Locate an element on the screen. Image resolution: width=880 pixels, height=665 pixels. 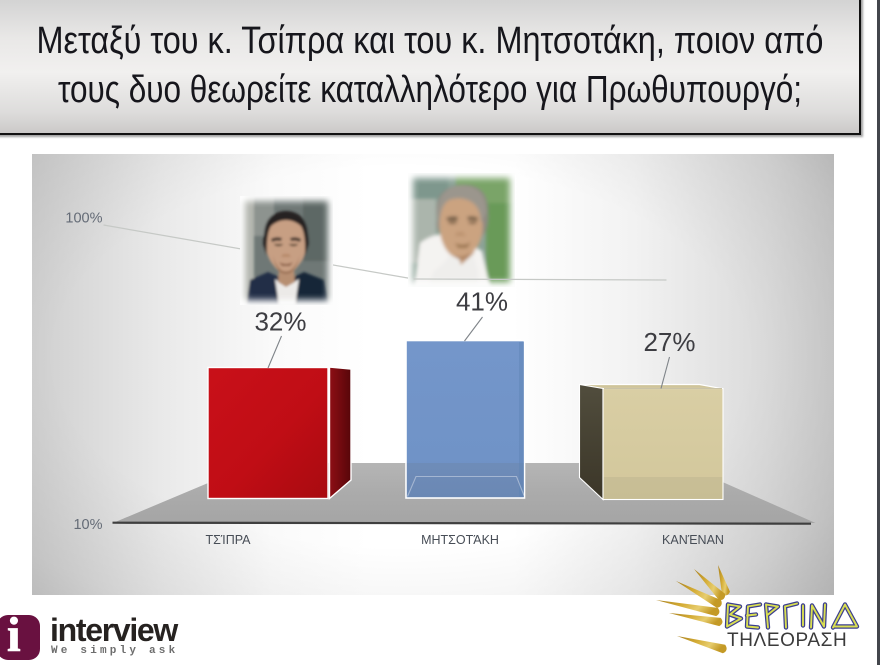
svg-text: 41% is located at coordinates (482, 302).